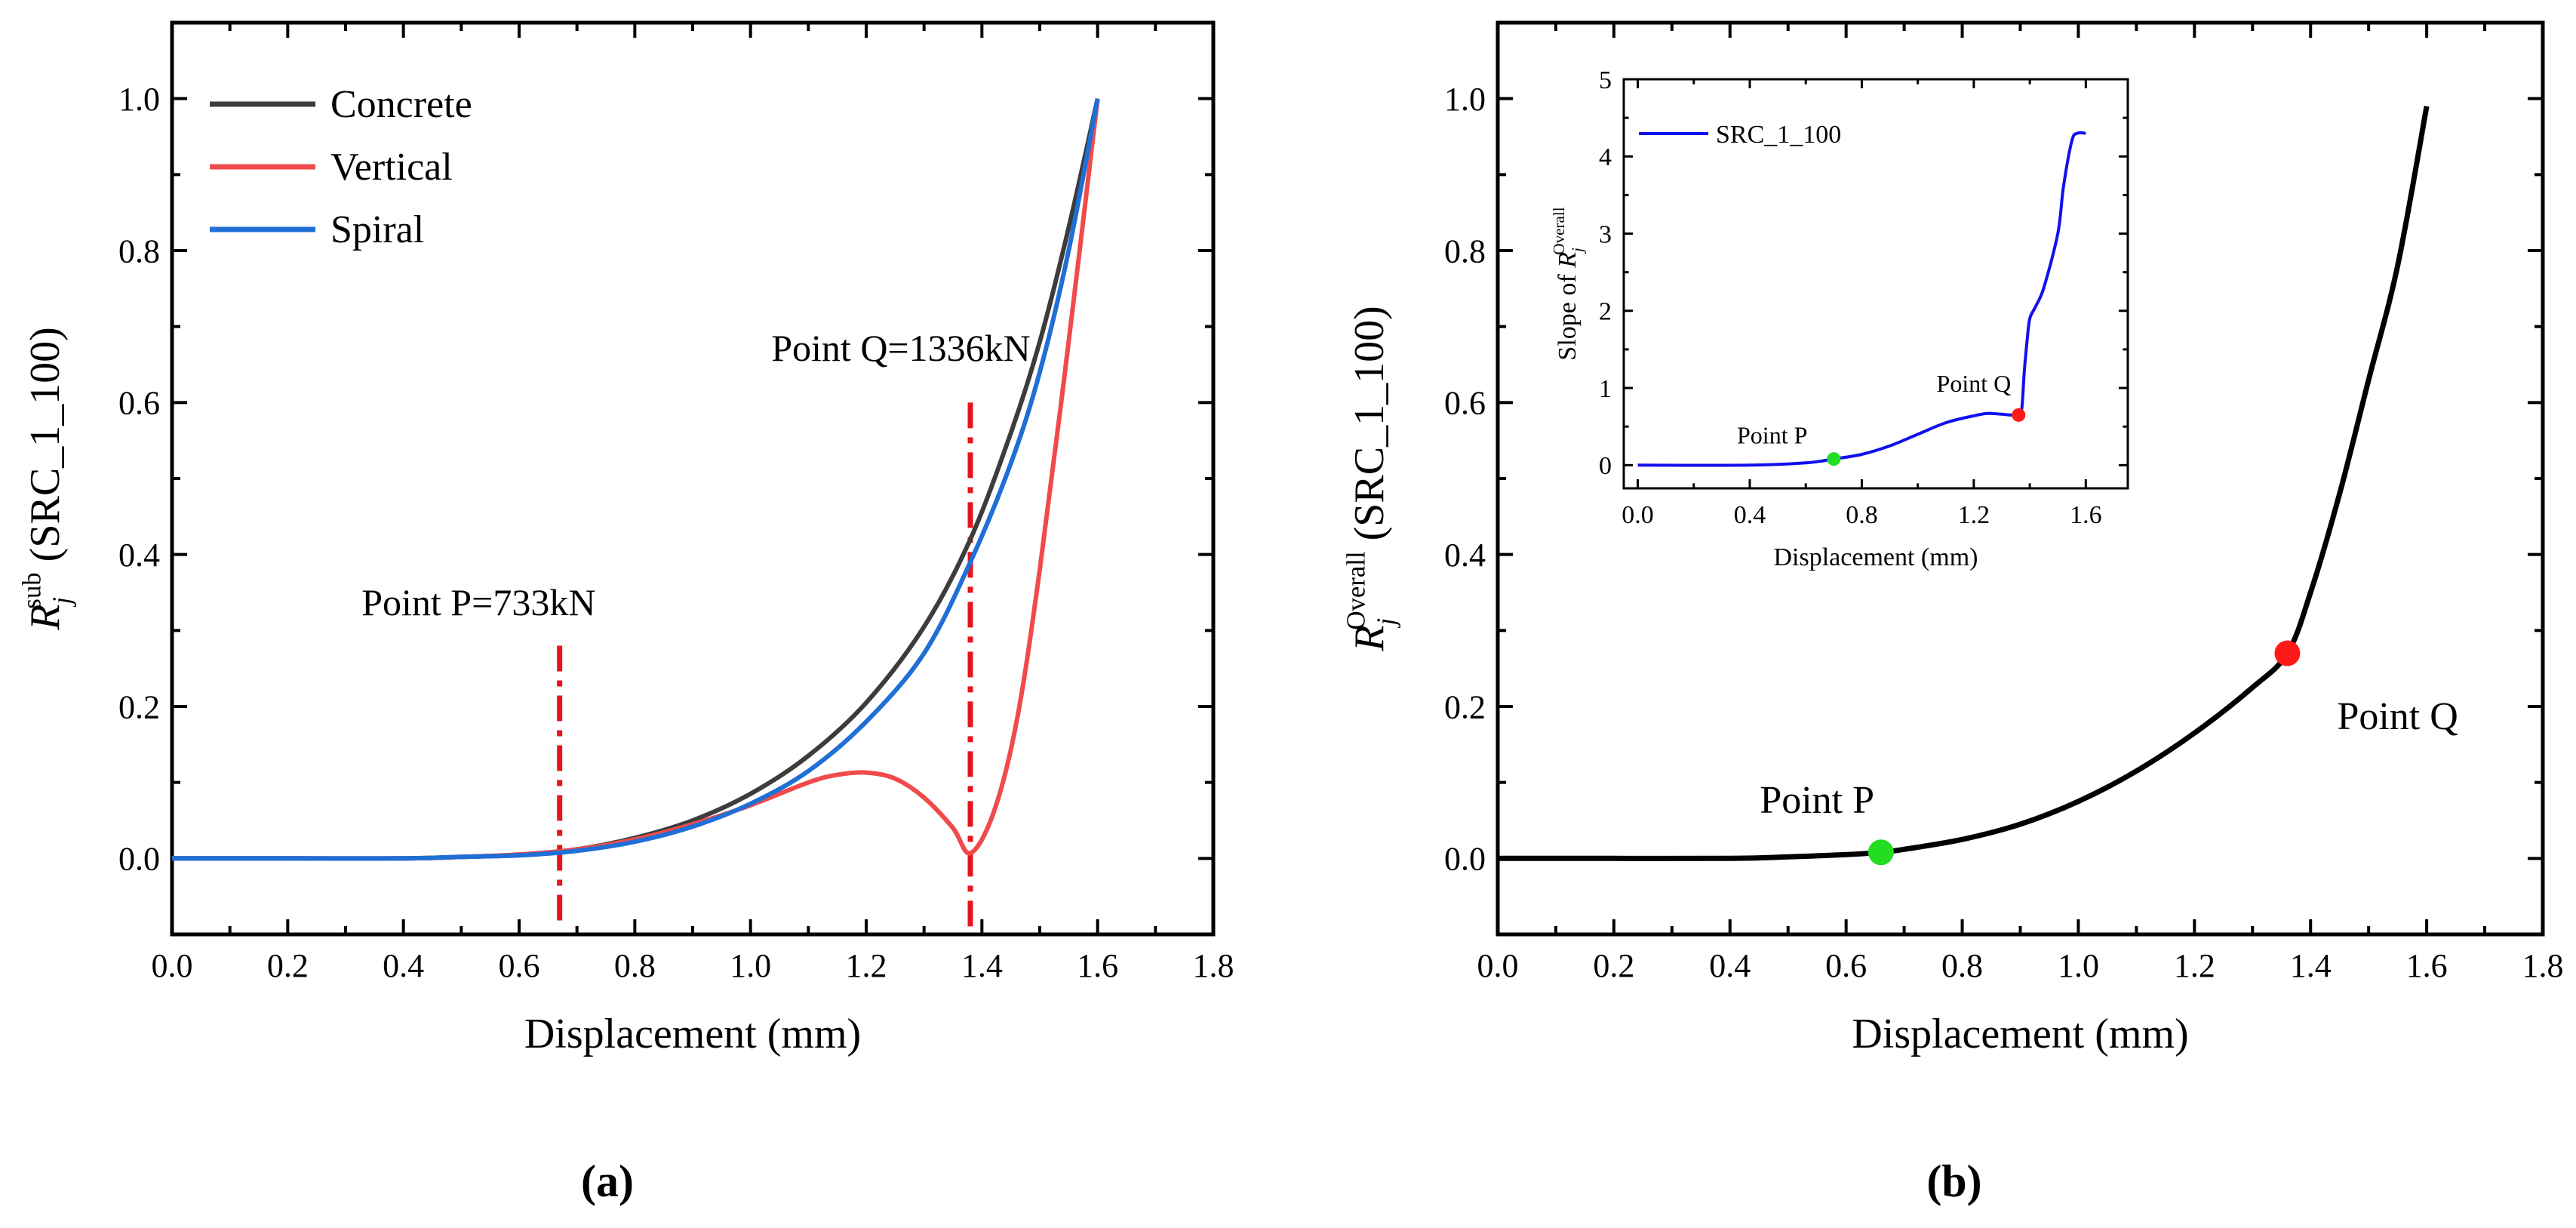 This screenshot has height=1228, width=2576. Describe the element at coordinates (1605, 466) in the screenshot. I see `inset-y-tick-label: 0` at that location.